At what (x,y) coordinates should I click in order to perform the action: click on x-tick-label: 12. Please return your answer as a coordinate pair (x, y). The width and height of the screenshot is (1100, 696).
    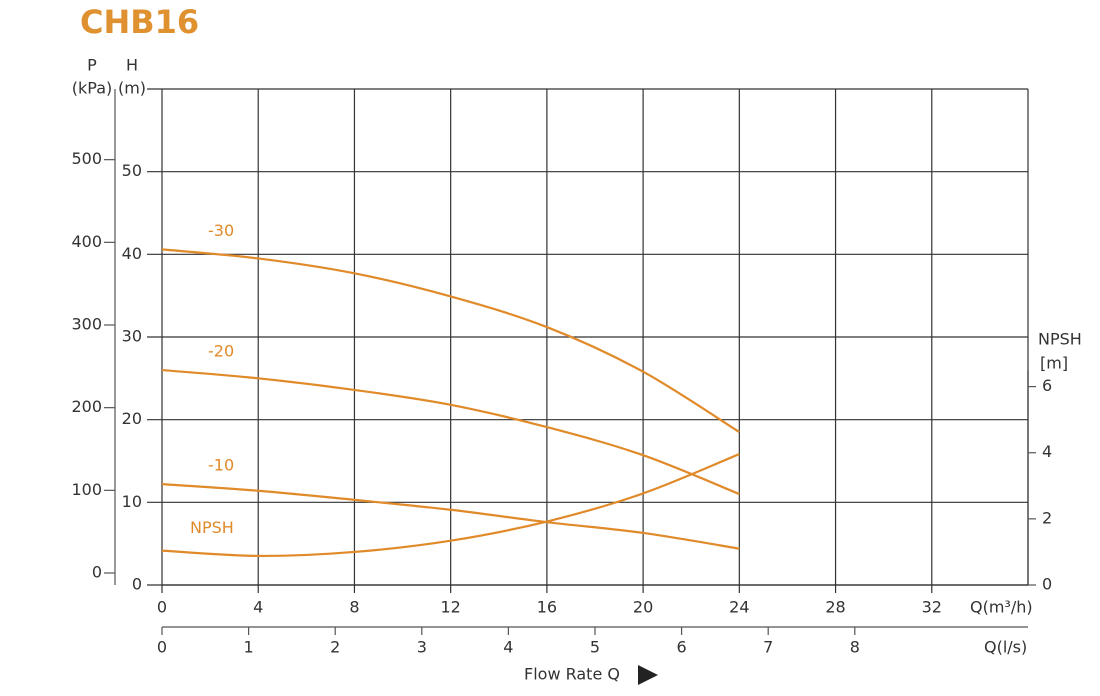
    Looking at the image, I should click on (450, 607).